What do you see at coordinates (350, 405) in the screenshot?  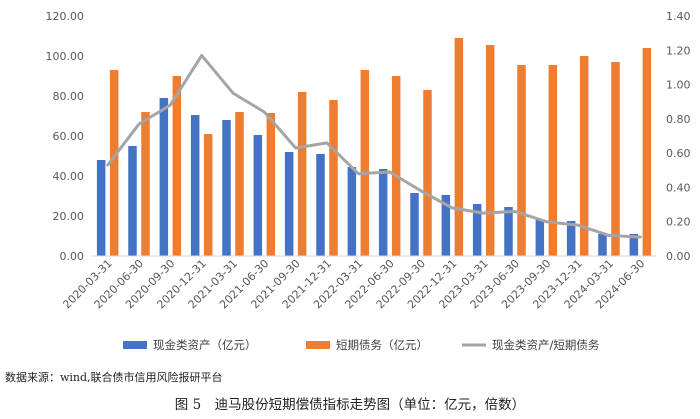 I see `figure-caption: 图 5 迪马股份短期偿债指标走势图（单位：亿元，倍数）` at bounding box center [350, 405].